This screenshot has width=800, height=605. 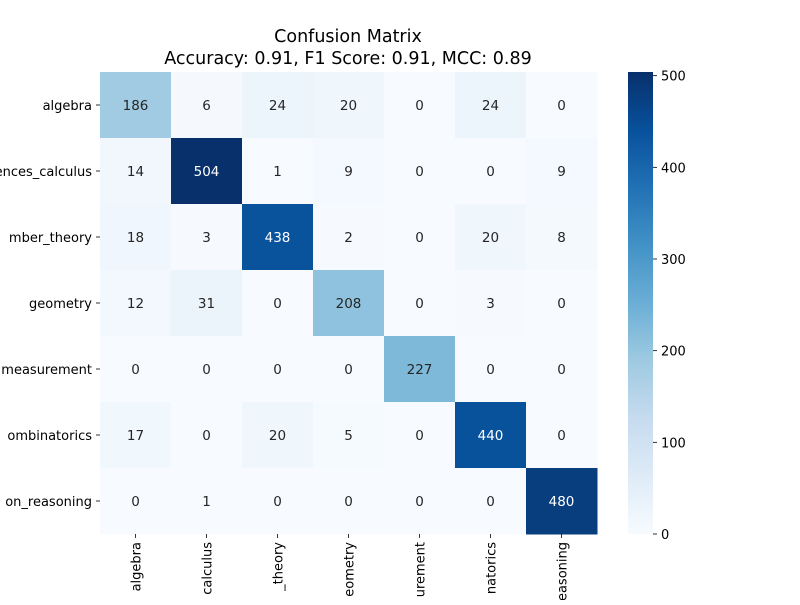 I want to click on cell-value-label: 1, so click(x=277, y=172).